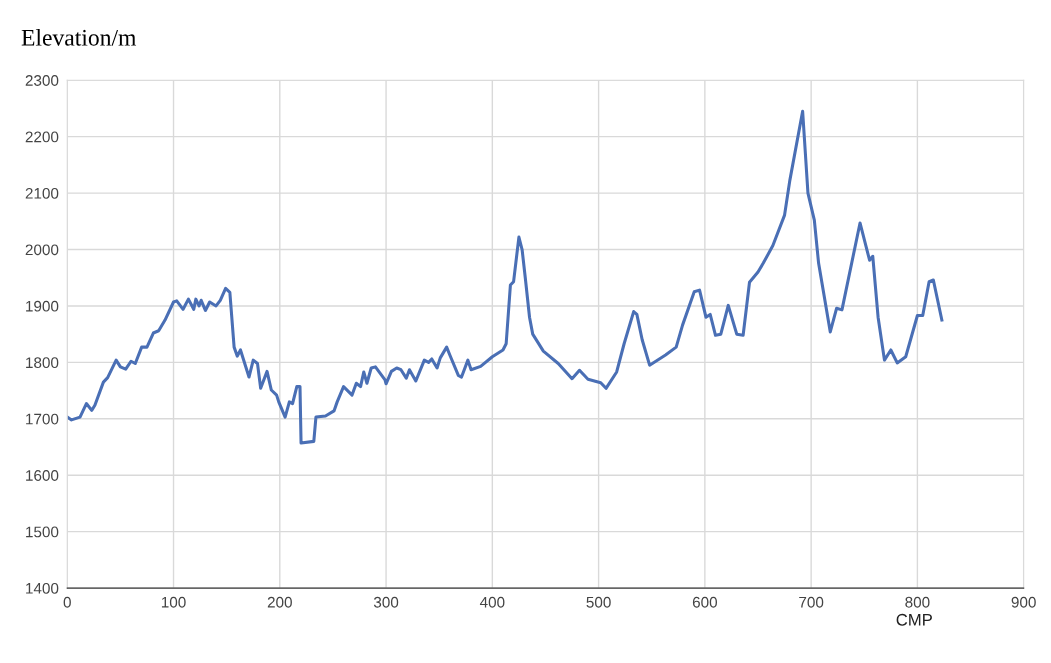  What do you see at coordinates (42, 532) in the screenshot?
I see `y-tick-label: 1500` at bounding box center [42, 532].